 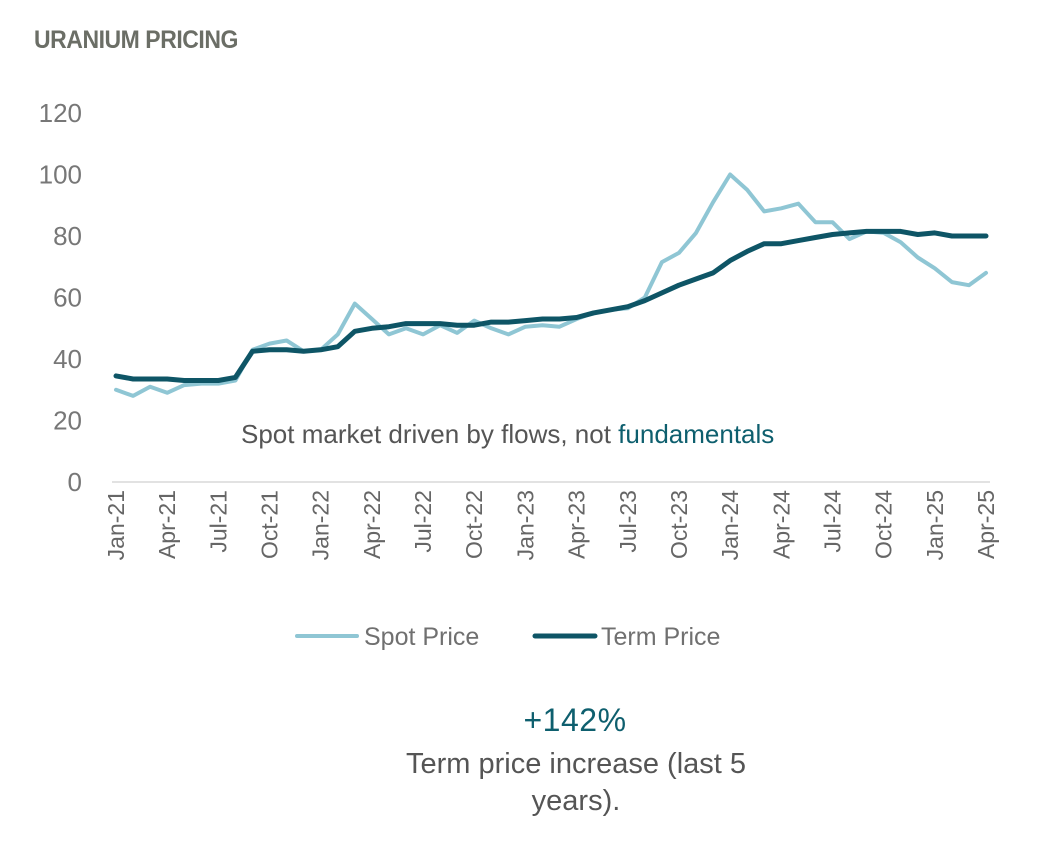 What do you see at coordinates (628, 521) in the screenshot?
I see `x-tick-label: Jul-23` at bounding box center [628, 521].